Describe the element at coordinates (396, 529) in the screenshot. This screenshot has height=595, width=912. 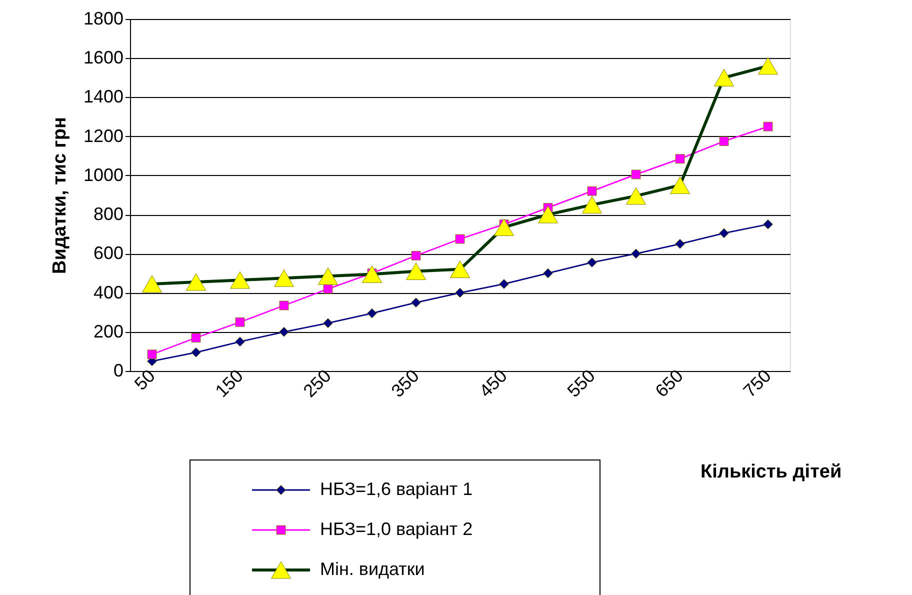
I see `legend-label: НБЗ=1,0 варіант 2` at that location.